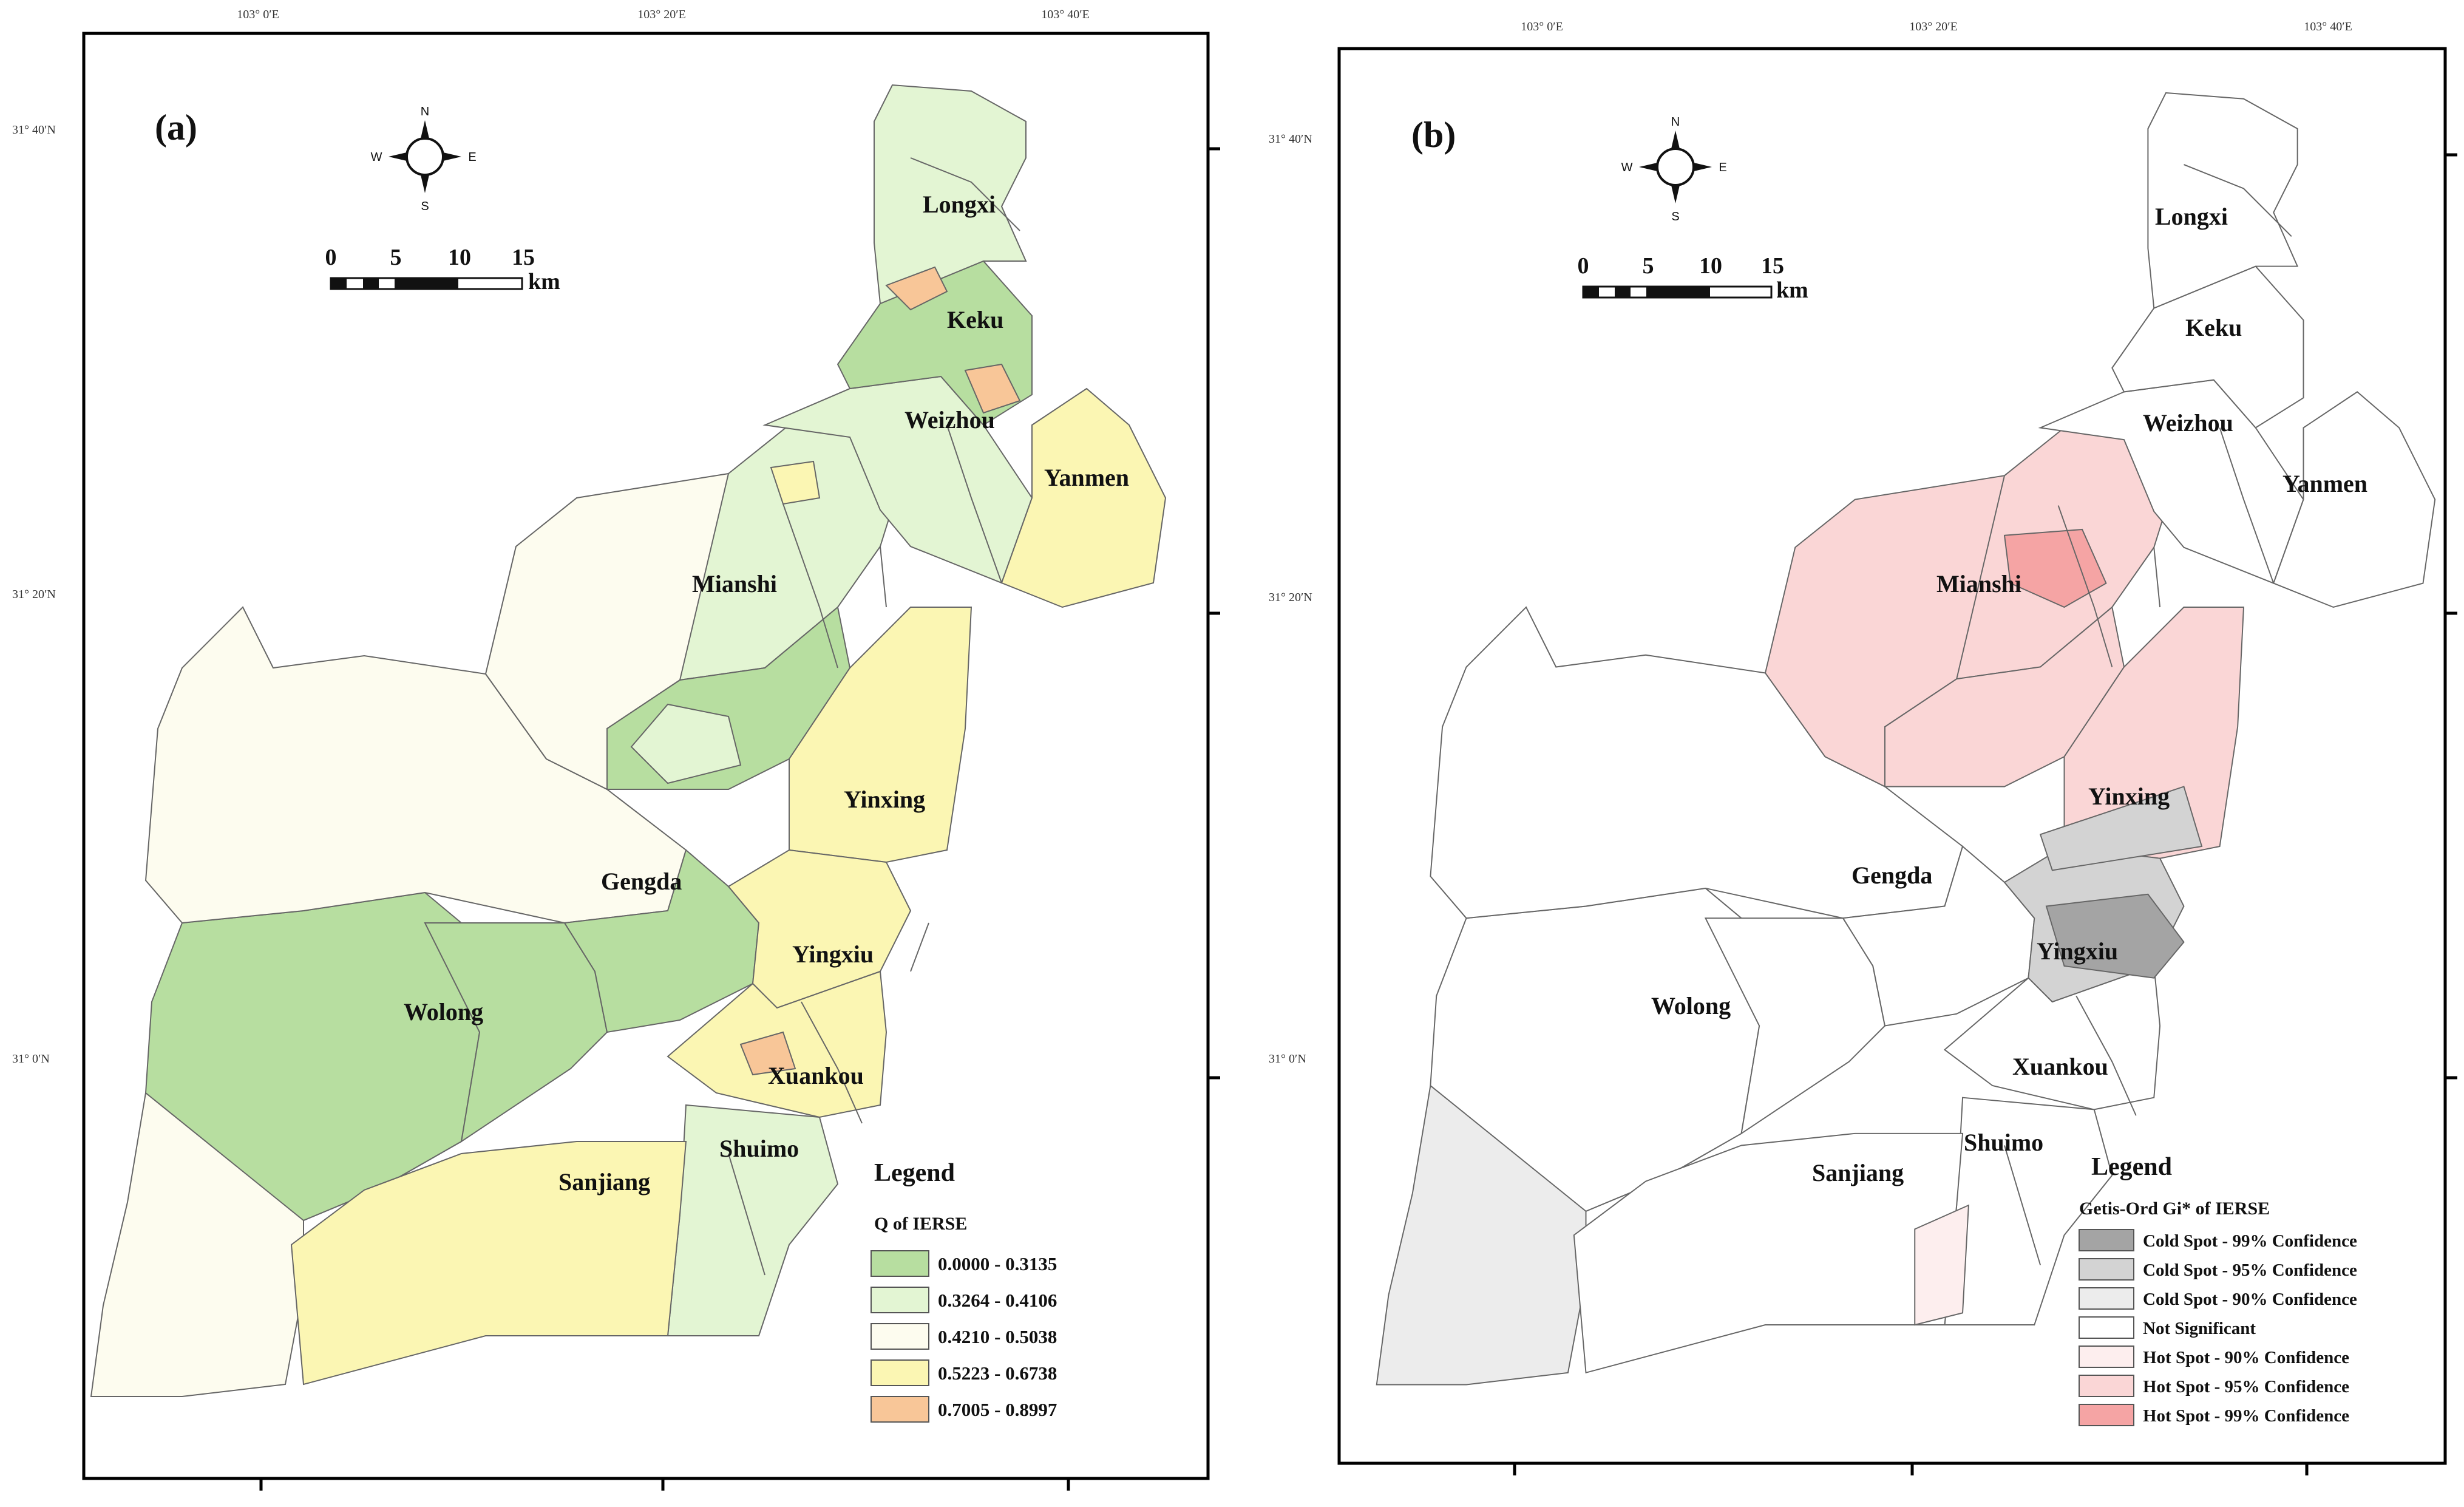 The height and width of the screenshot is (1507, 2464). I want to click on left-tick-b3: 31° 0′N, so click(1287, 1059).